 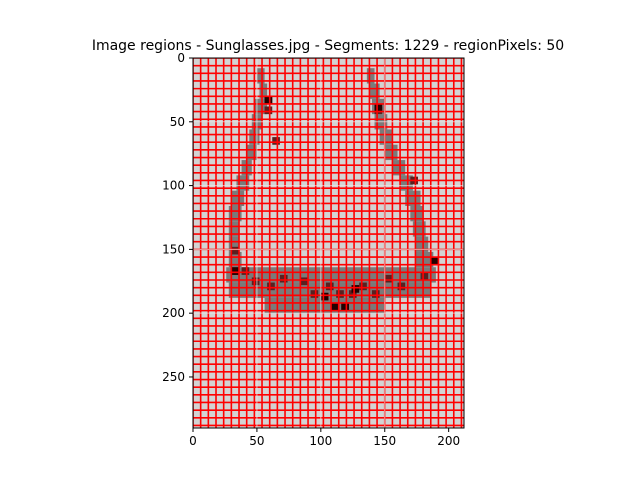 I want to click on y-tick-label: 0, so click(x=181, y=58).